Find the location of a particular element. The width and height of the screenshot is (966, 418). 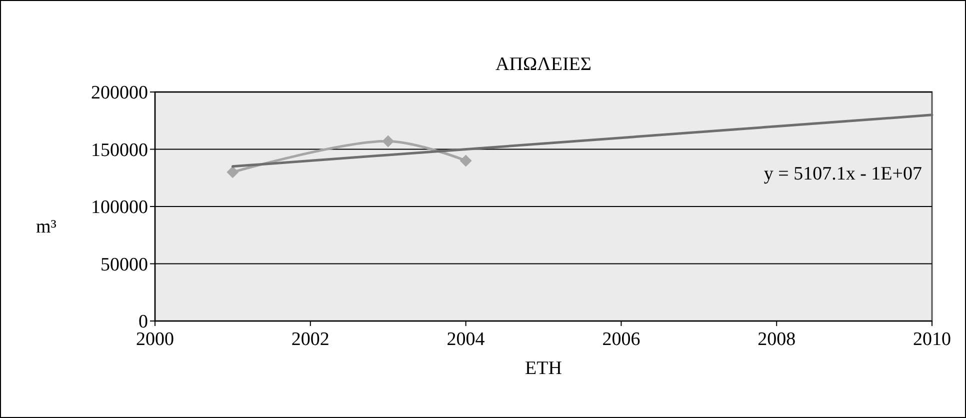

x-tick-label: 2006 is located at coordinates (621, 339).